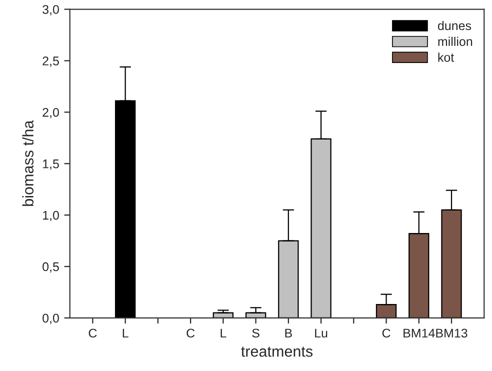 The width and height of the screenshot is (492, 371). Describe the element at coordinates (288, 333) in the screenshot. I see `x-tick-label: B` at that location.